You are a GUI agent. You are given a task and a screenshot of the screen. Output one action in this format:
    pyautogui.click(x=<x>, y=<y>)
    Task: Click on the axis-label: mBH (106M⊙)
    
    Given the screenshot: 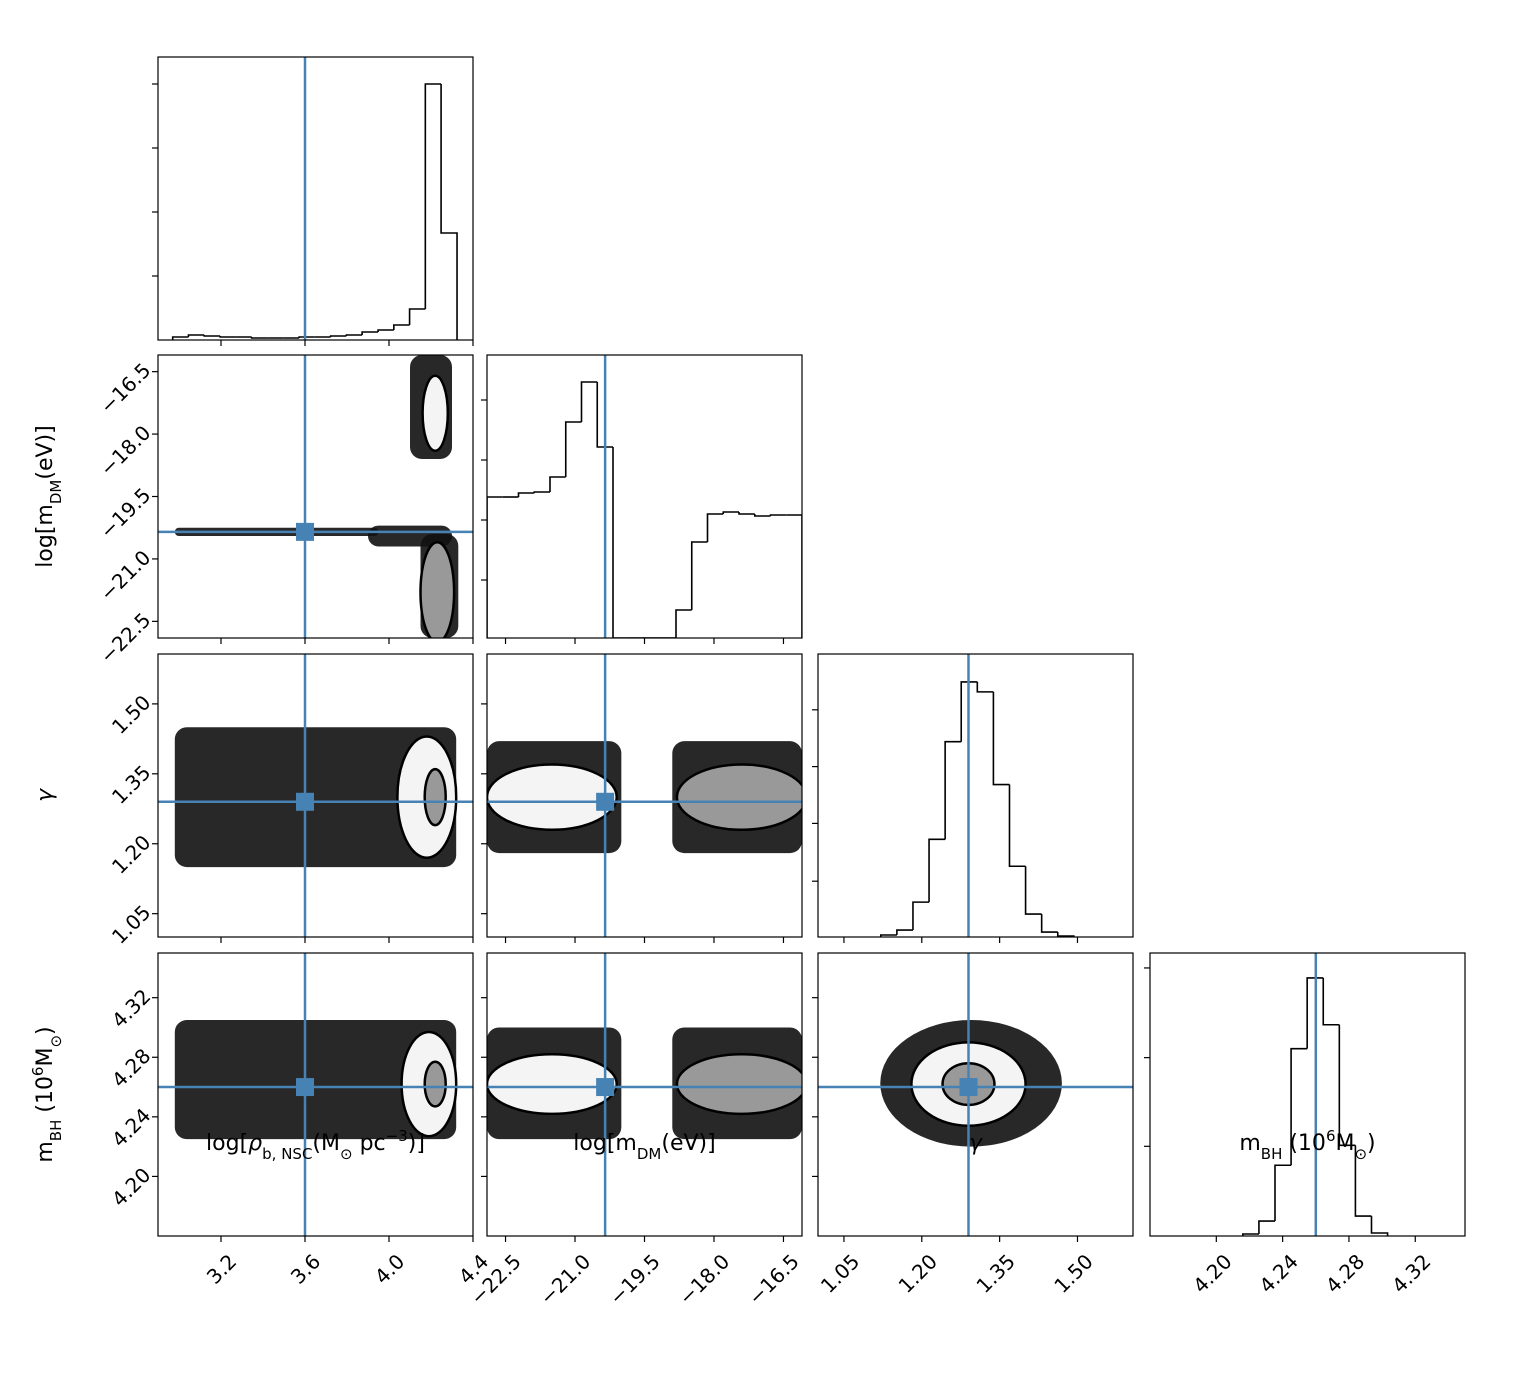 What is the action you would take?
    pyautogui.click(x=47, y=1094)
    